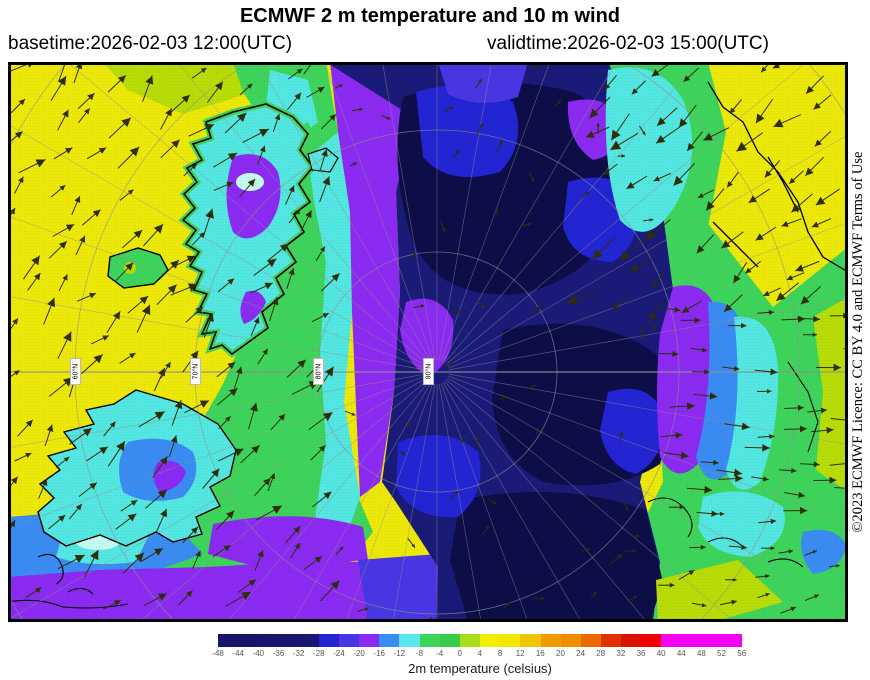 Image resolution: width=870 pixels, height=680 pixels. I want to click on colorbar-tick: -40, so click(258, 653).